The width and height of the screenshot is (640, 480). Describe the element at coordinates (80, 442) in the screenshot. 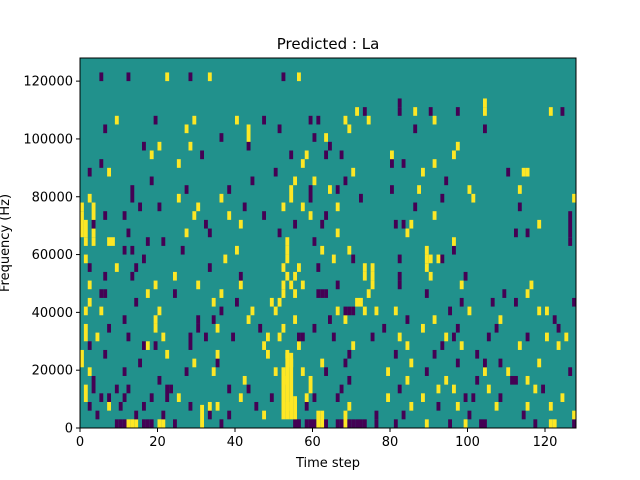

I see `x-tick-label: 0` at that location.